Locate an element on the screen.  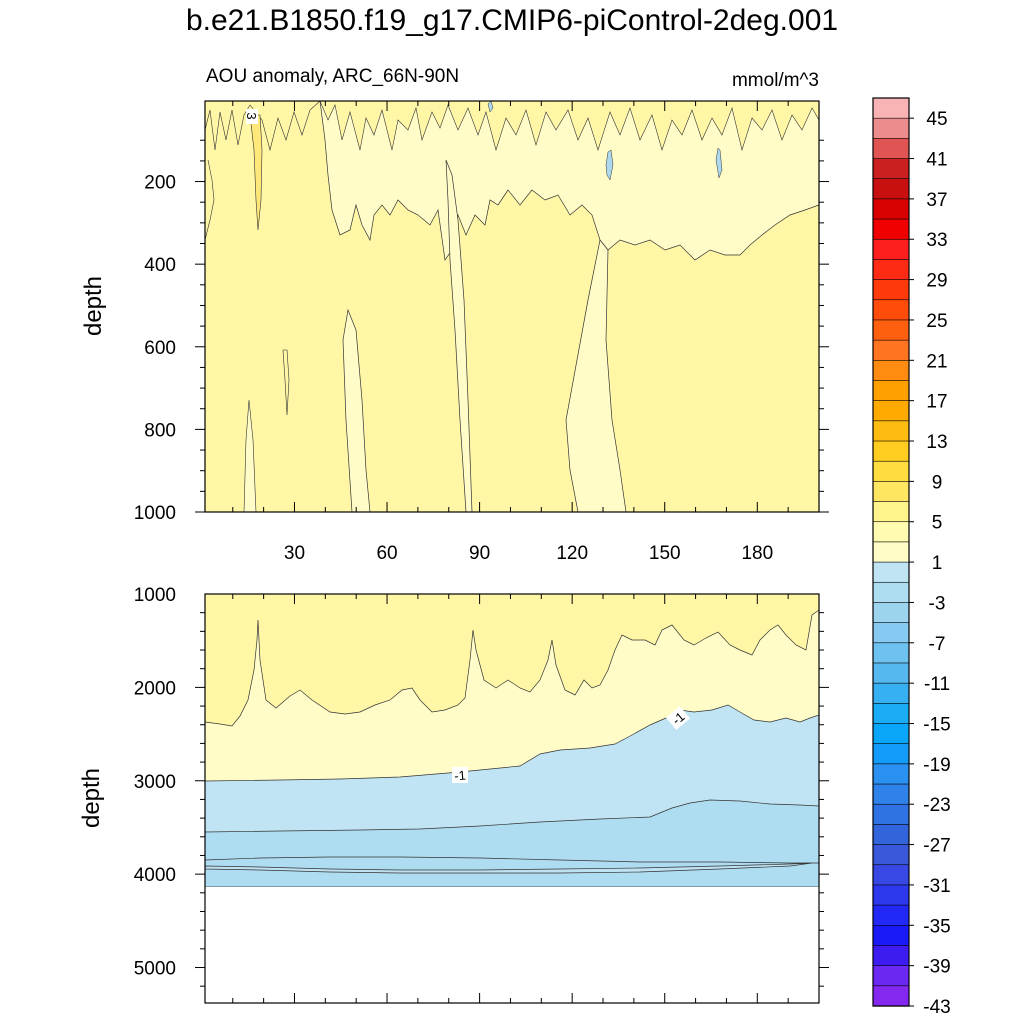
upper-x-tick-label: 150 is located at coordinates (665, 553).